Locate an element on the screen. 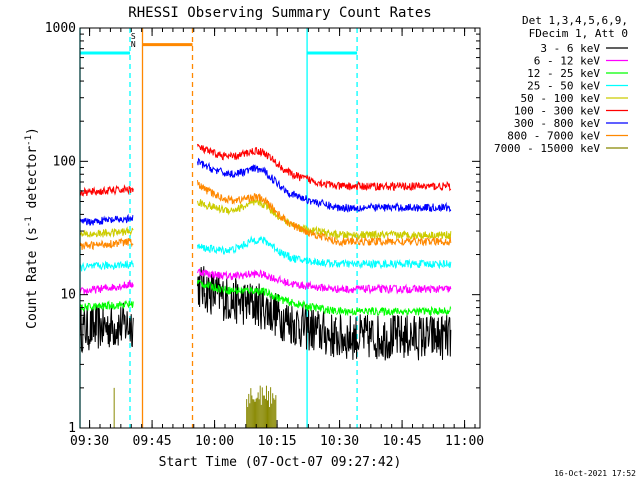 This screenshot has height=480, width=640. y-tick-label-3: 1 is located at coordinates (72, 428).